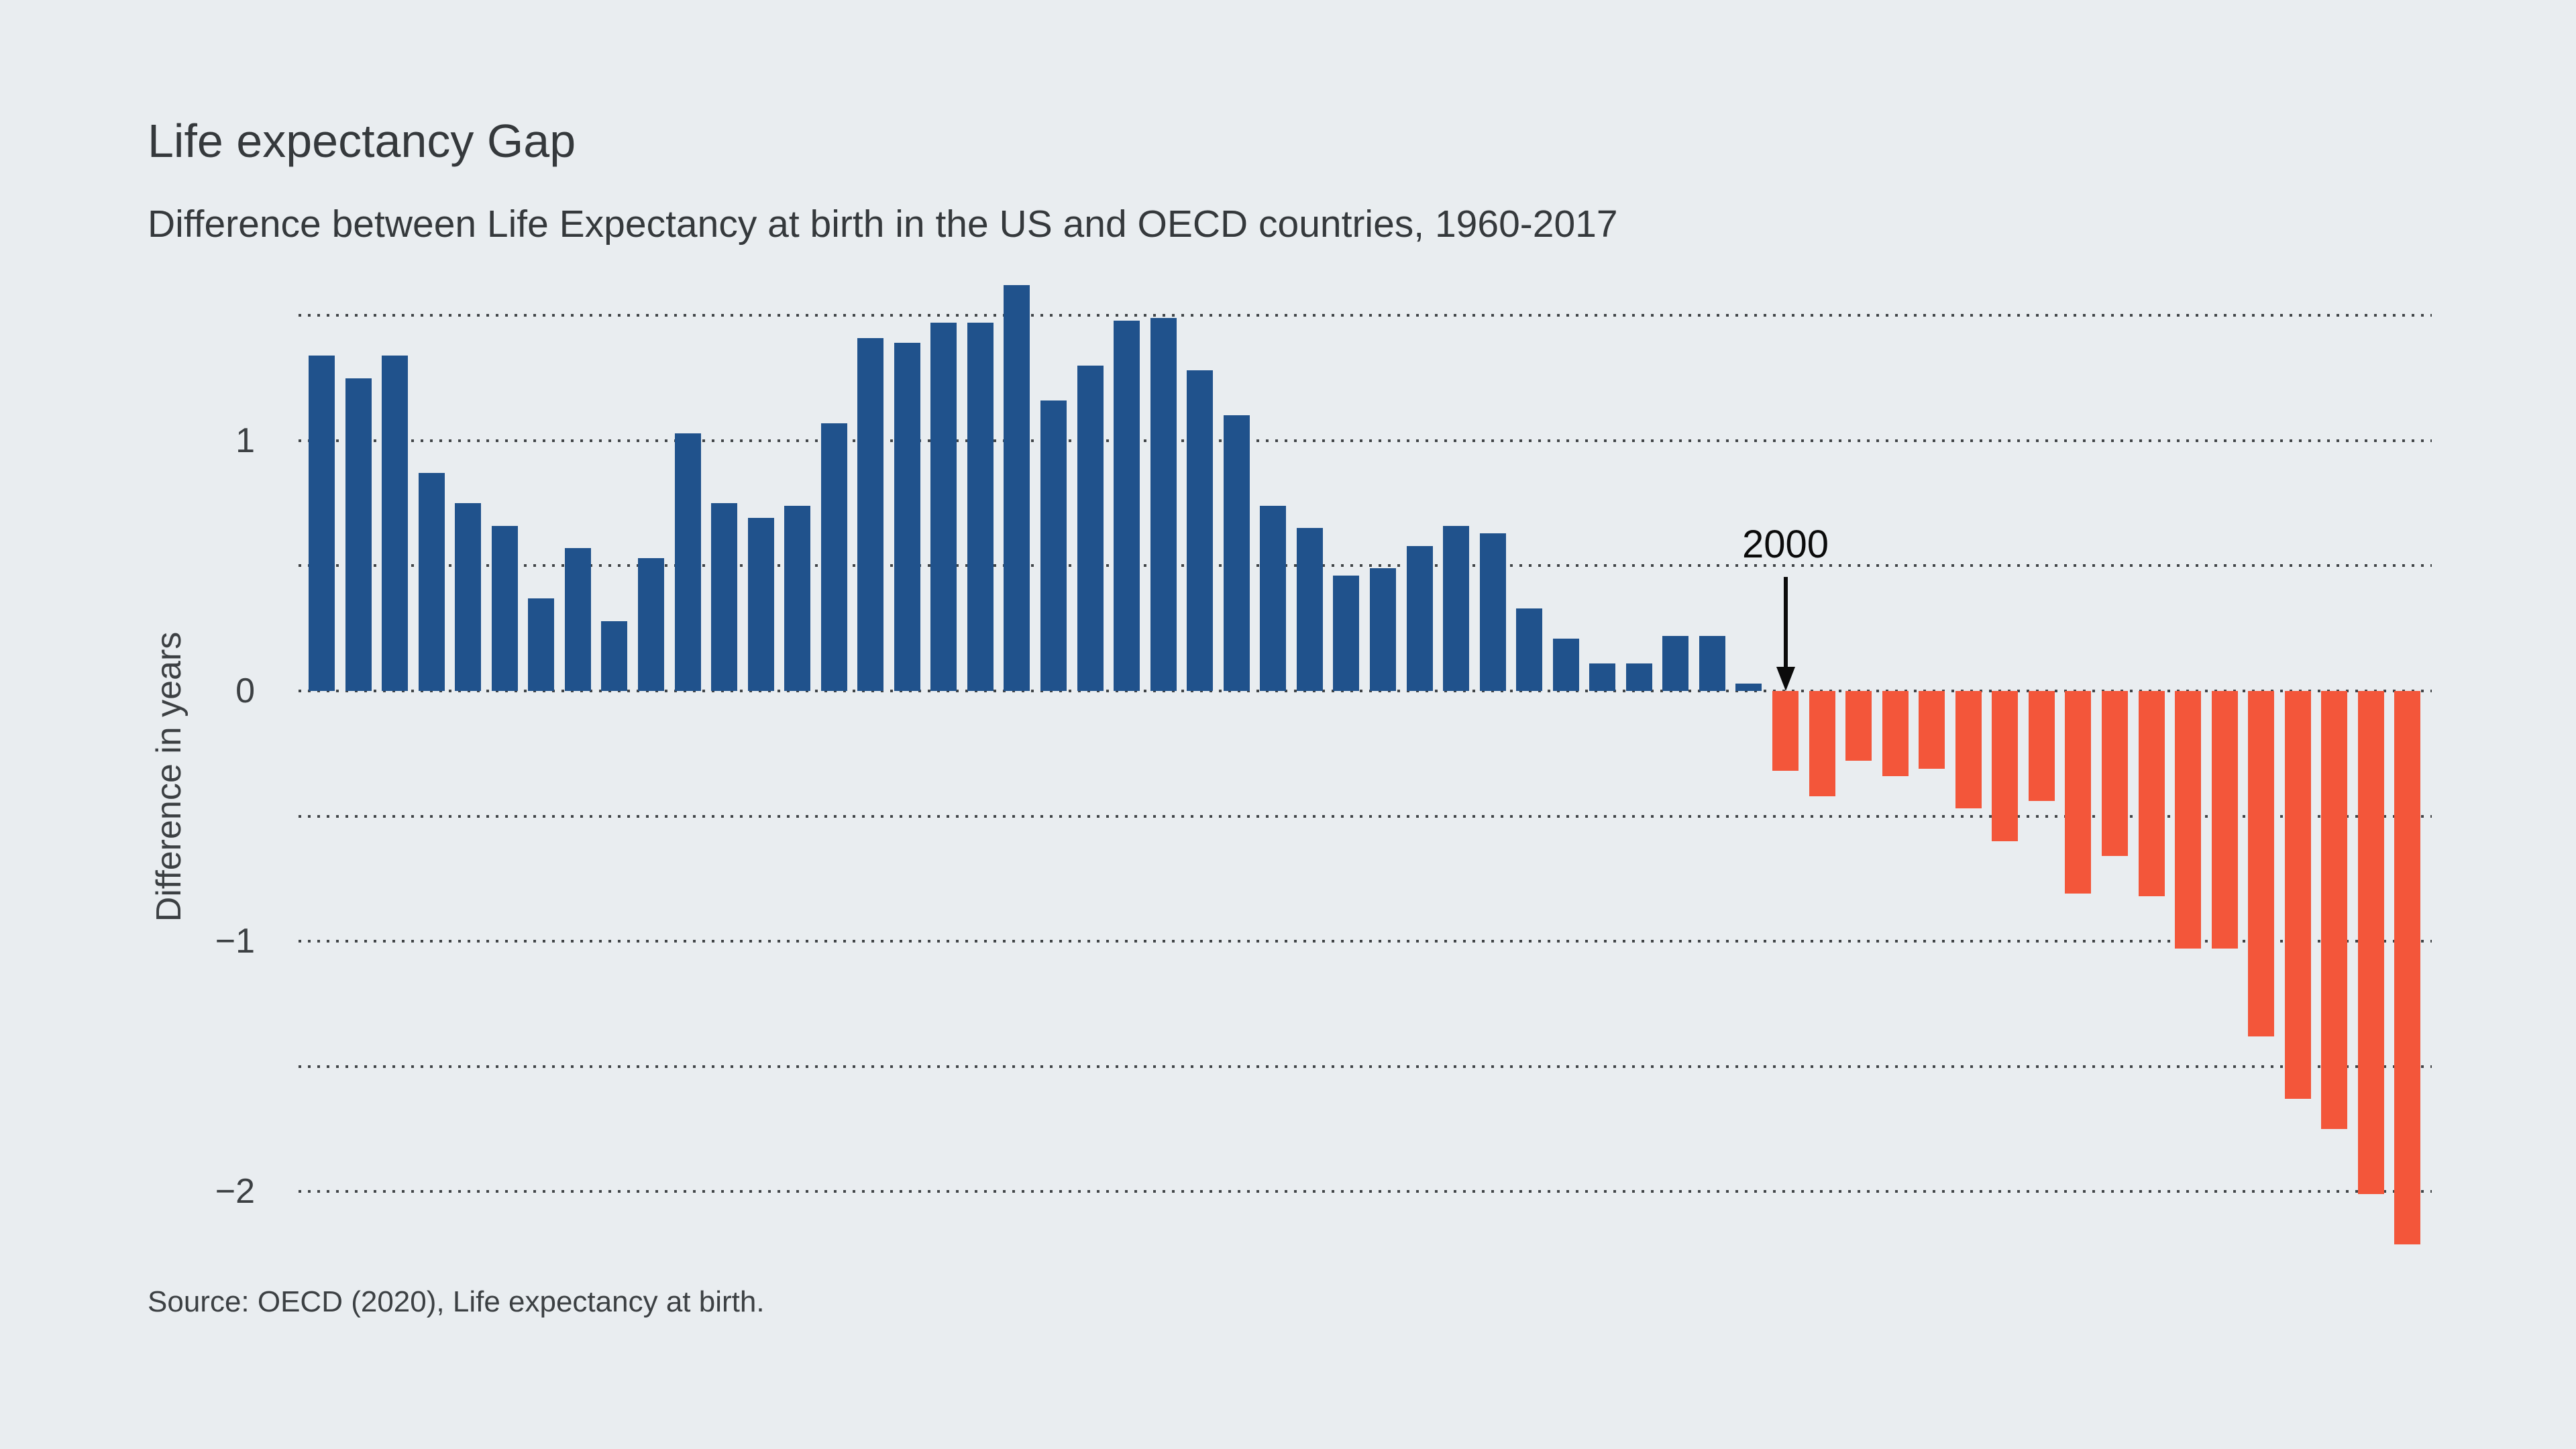  I want to click on bar-1990, so click(1419, 618).